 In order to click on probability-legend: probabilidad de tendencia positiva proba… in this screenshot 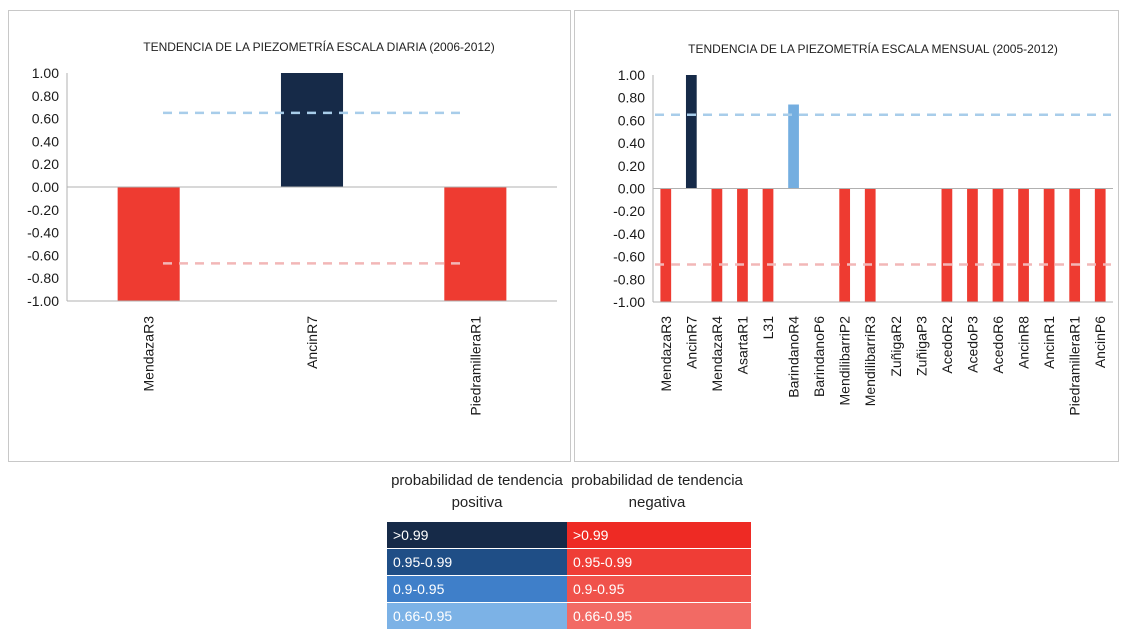, I will do `click(569, 545)`.